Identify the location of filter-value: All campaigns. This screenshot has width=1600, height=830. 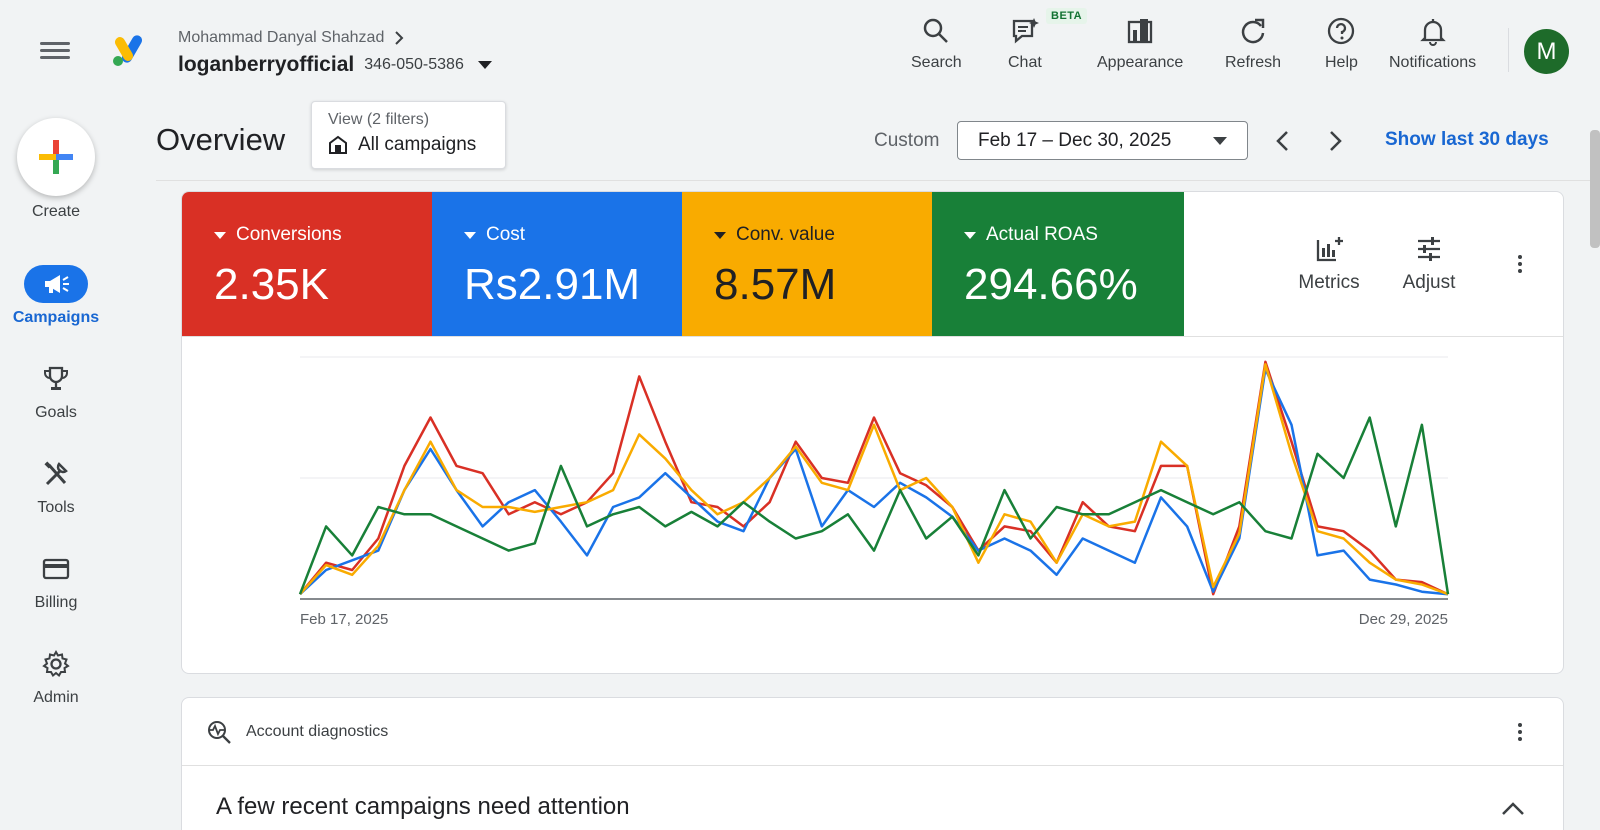
(417, 144).